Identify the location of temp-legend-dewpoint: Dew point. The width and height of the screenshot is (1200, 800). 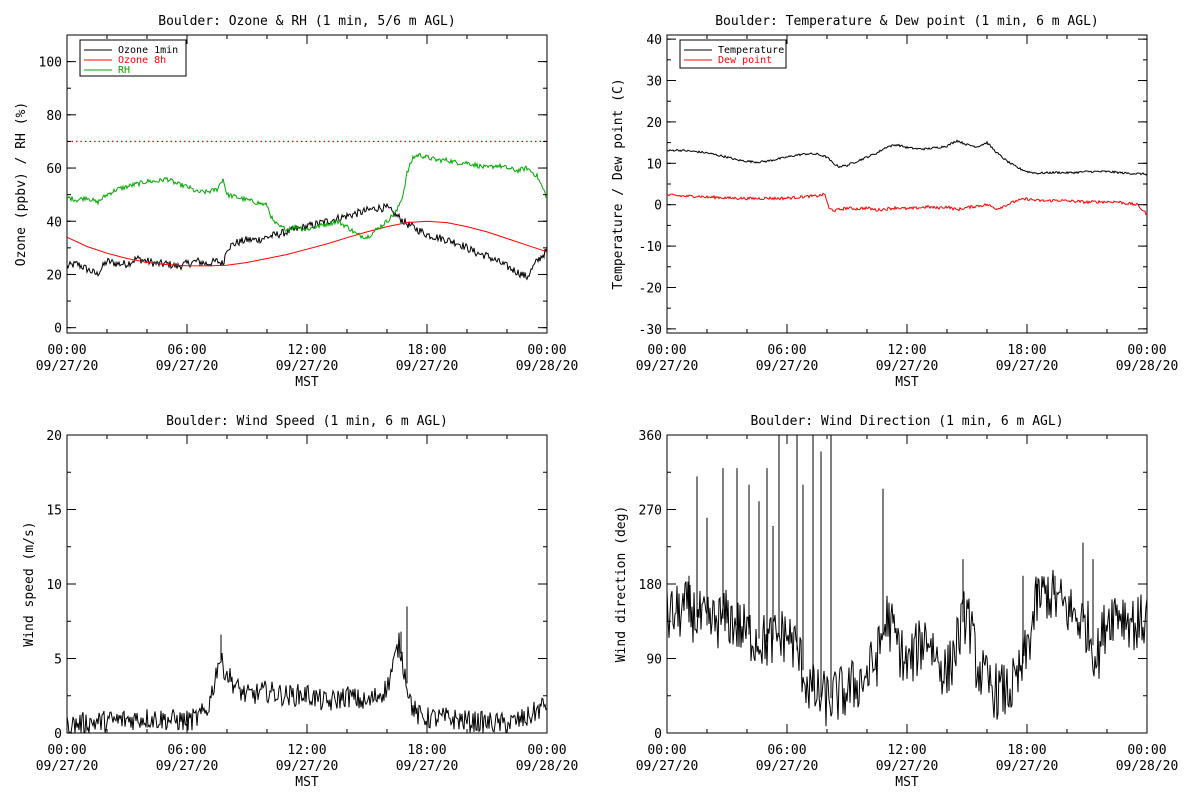
(745, 60).